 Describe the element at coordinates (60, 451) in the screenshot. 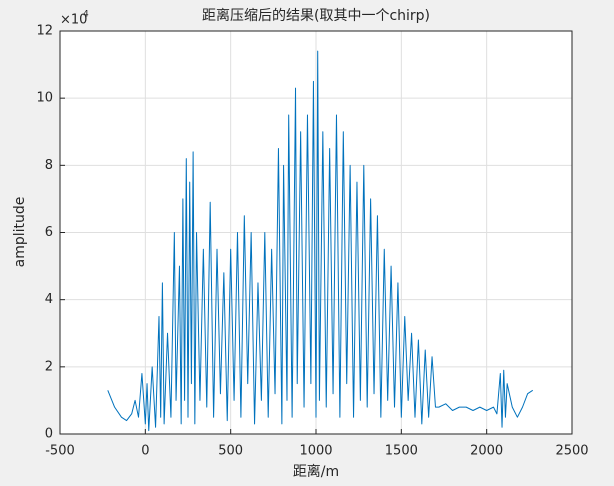

I see `x-tick-label: -500` at that location.